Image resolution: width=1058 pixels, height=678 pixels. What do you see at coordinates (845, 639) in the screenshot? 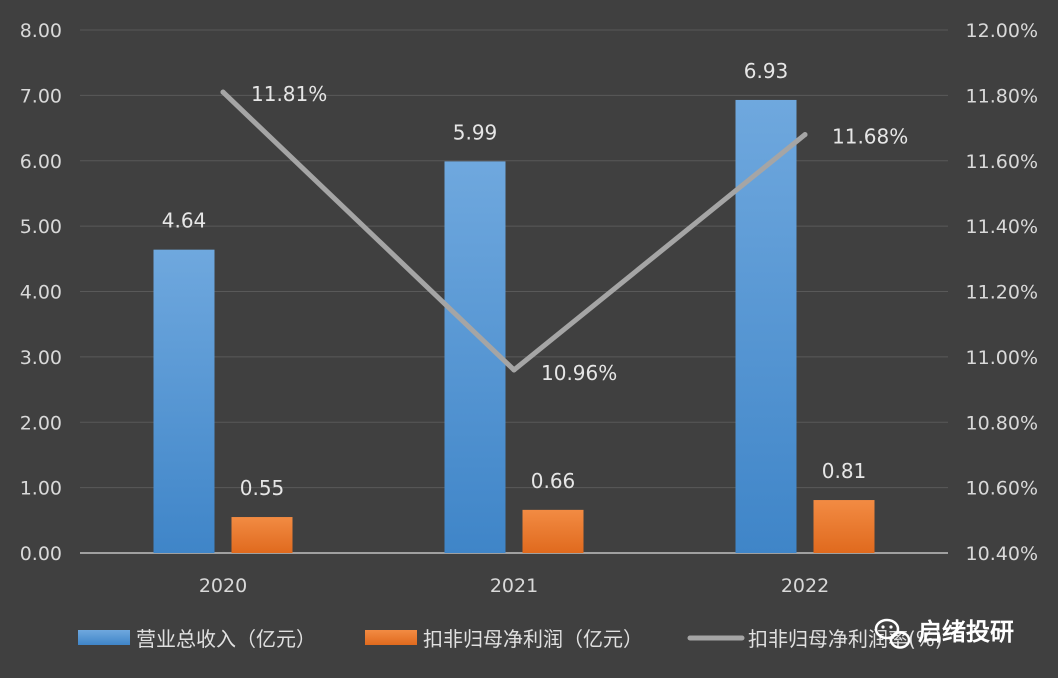
I see `legend-label: 扣非归母净利润率(%)` at bounding box center [845, 639].